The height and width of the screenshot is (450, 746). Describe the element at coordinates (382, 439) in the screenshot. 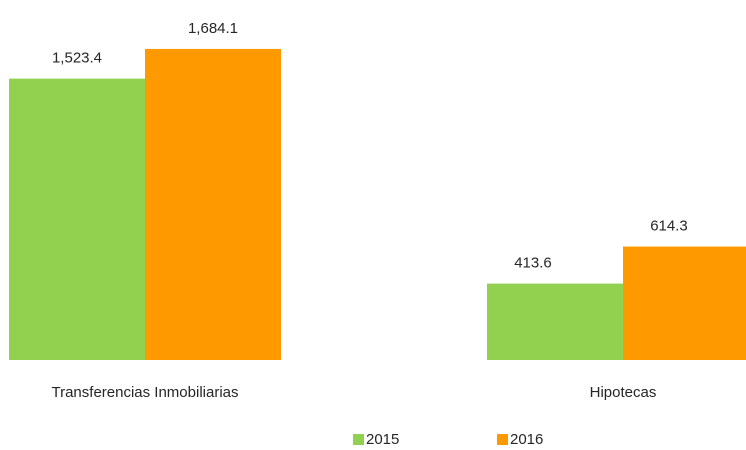

I see `legend-label: 2015` at that location.